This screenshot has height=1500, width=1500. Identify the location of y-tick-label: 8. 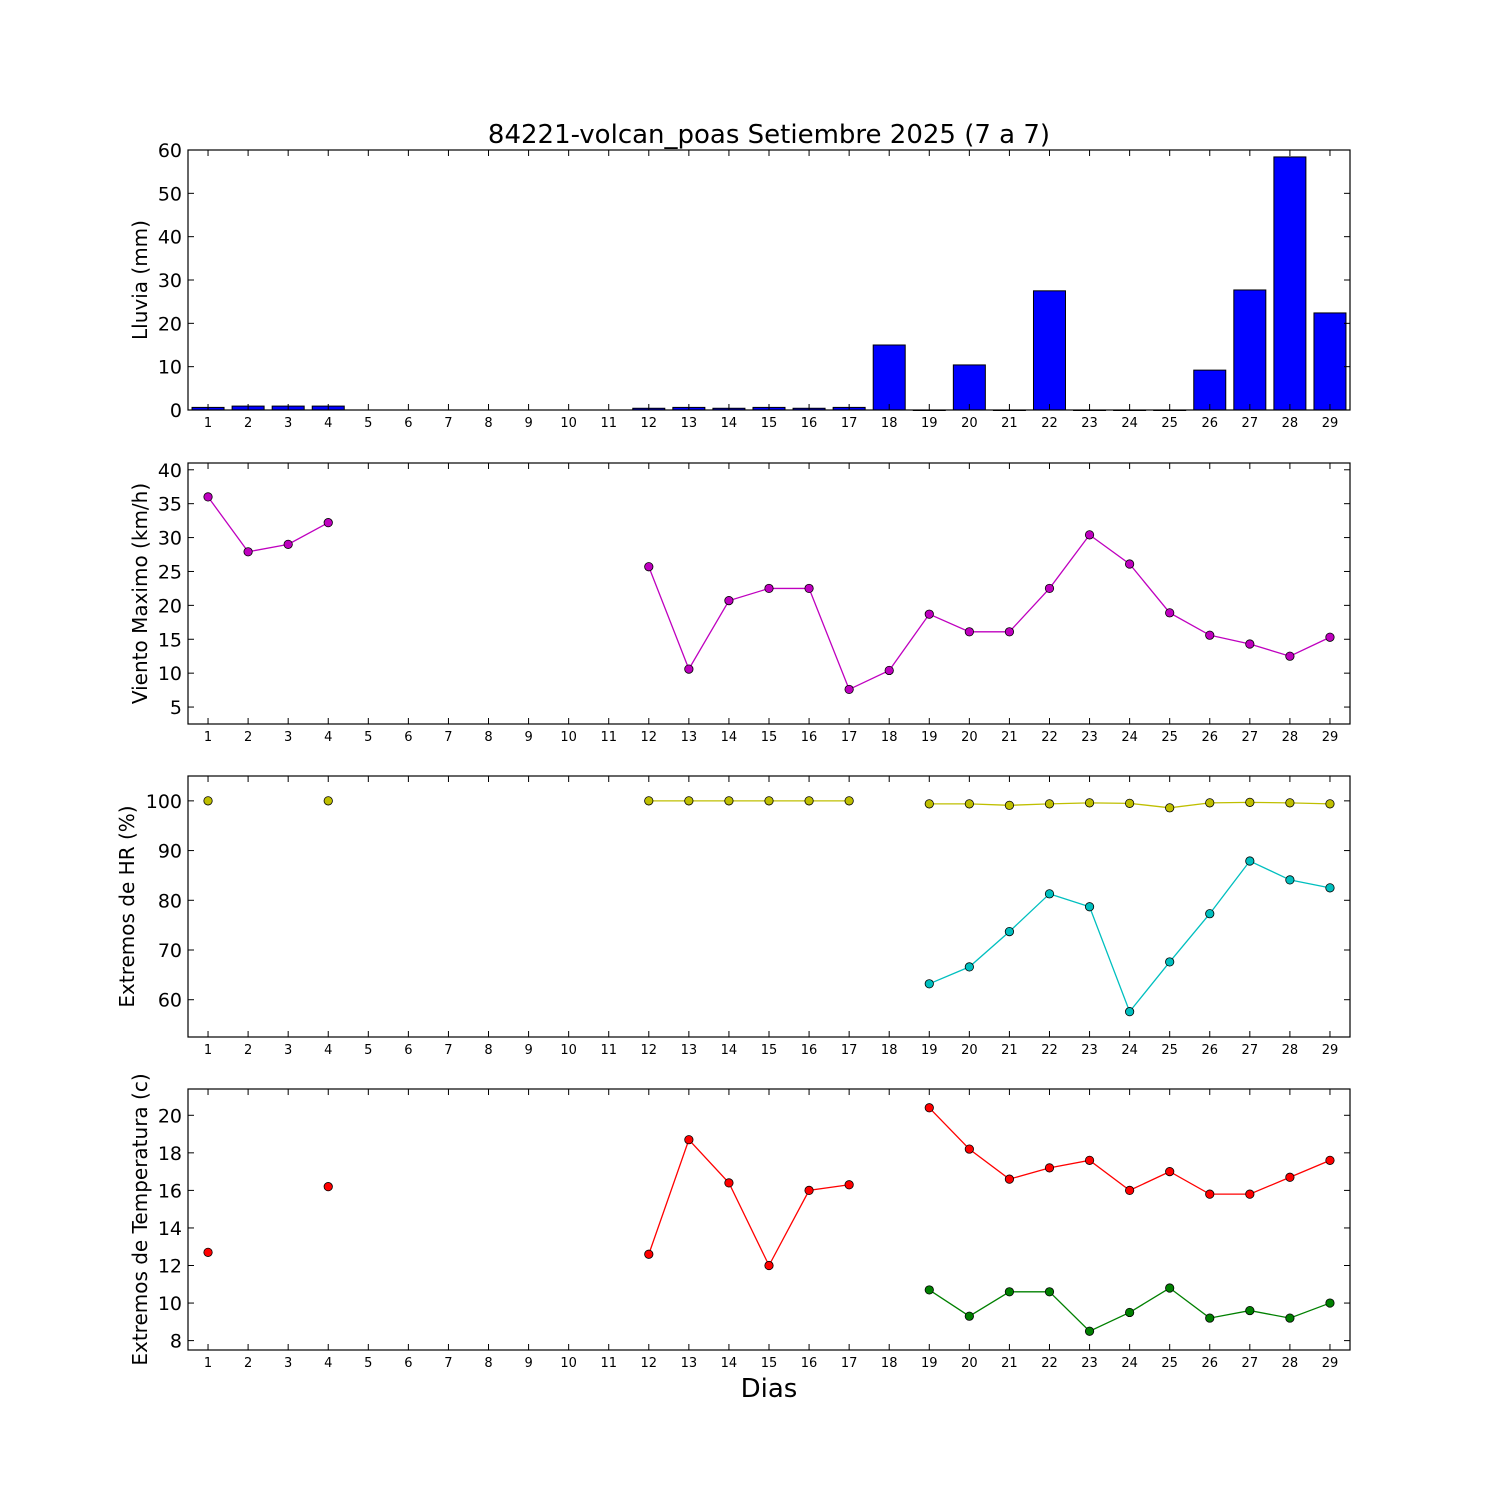
(176, 1342).